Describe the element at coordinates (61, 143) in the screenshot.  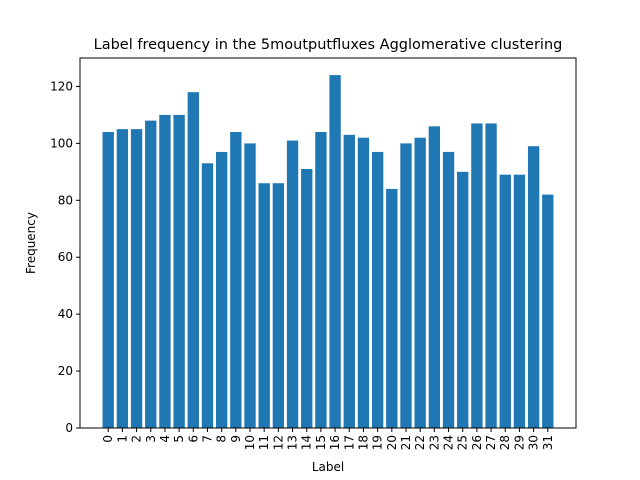
I see `y-tick-label: 100` at that location.